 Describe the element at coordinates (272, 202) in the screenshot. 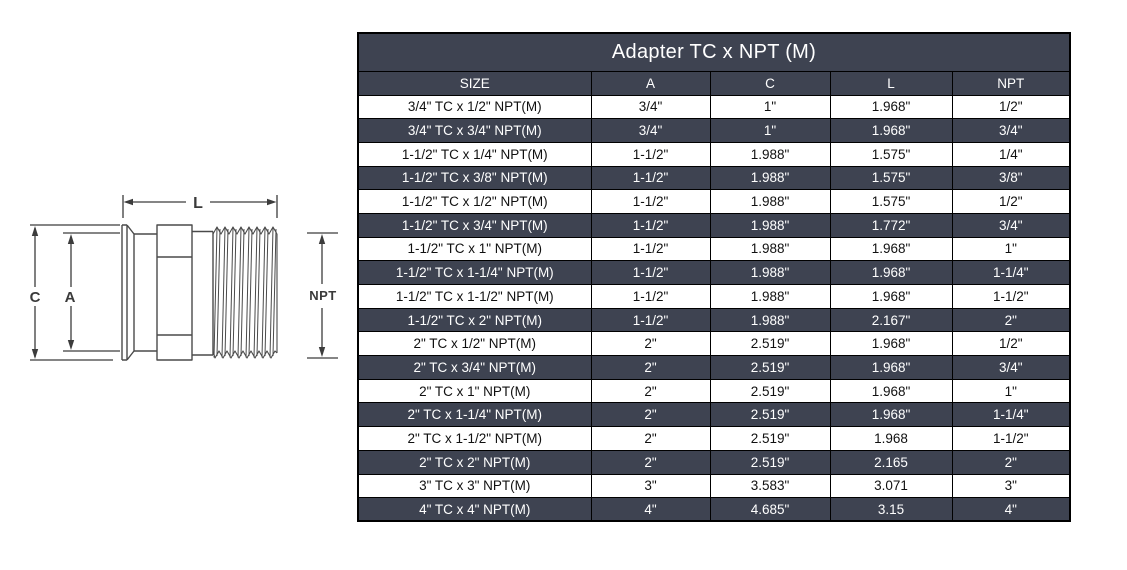

I see `arrow-right-icon` at that location.